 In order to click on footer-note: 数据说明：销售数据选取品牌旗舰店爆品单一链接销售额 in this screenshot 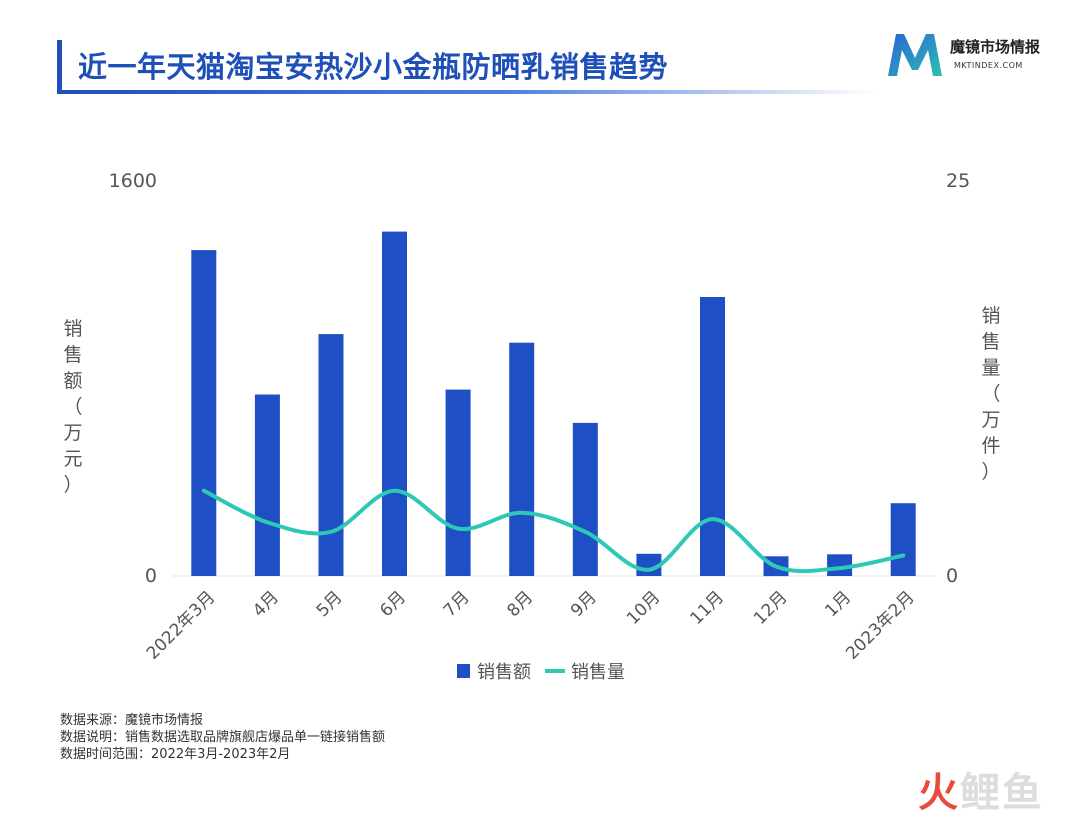, I will do `click(222, 737)`.